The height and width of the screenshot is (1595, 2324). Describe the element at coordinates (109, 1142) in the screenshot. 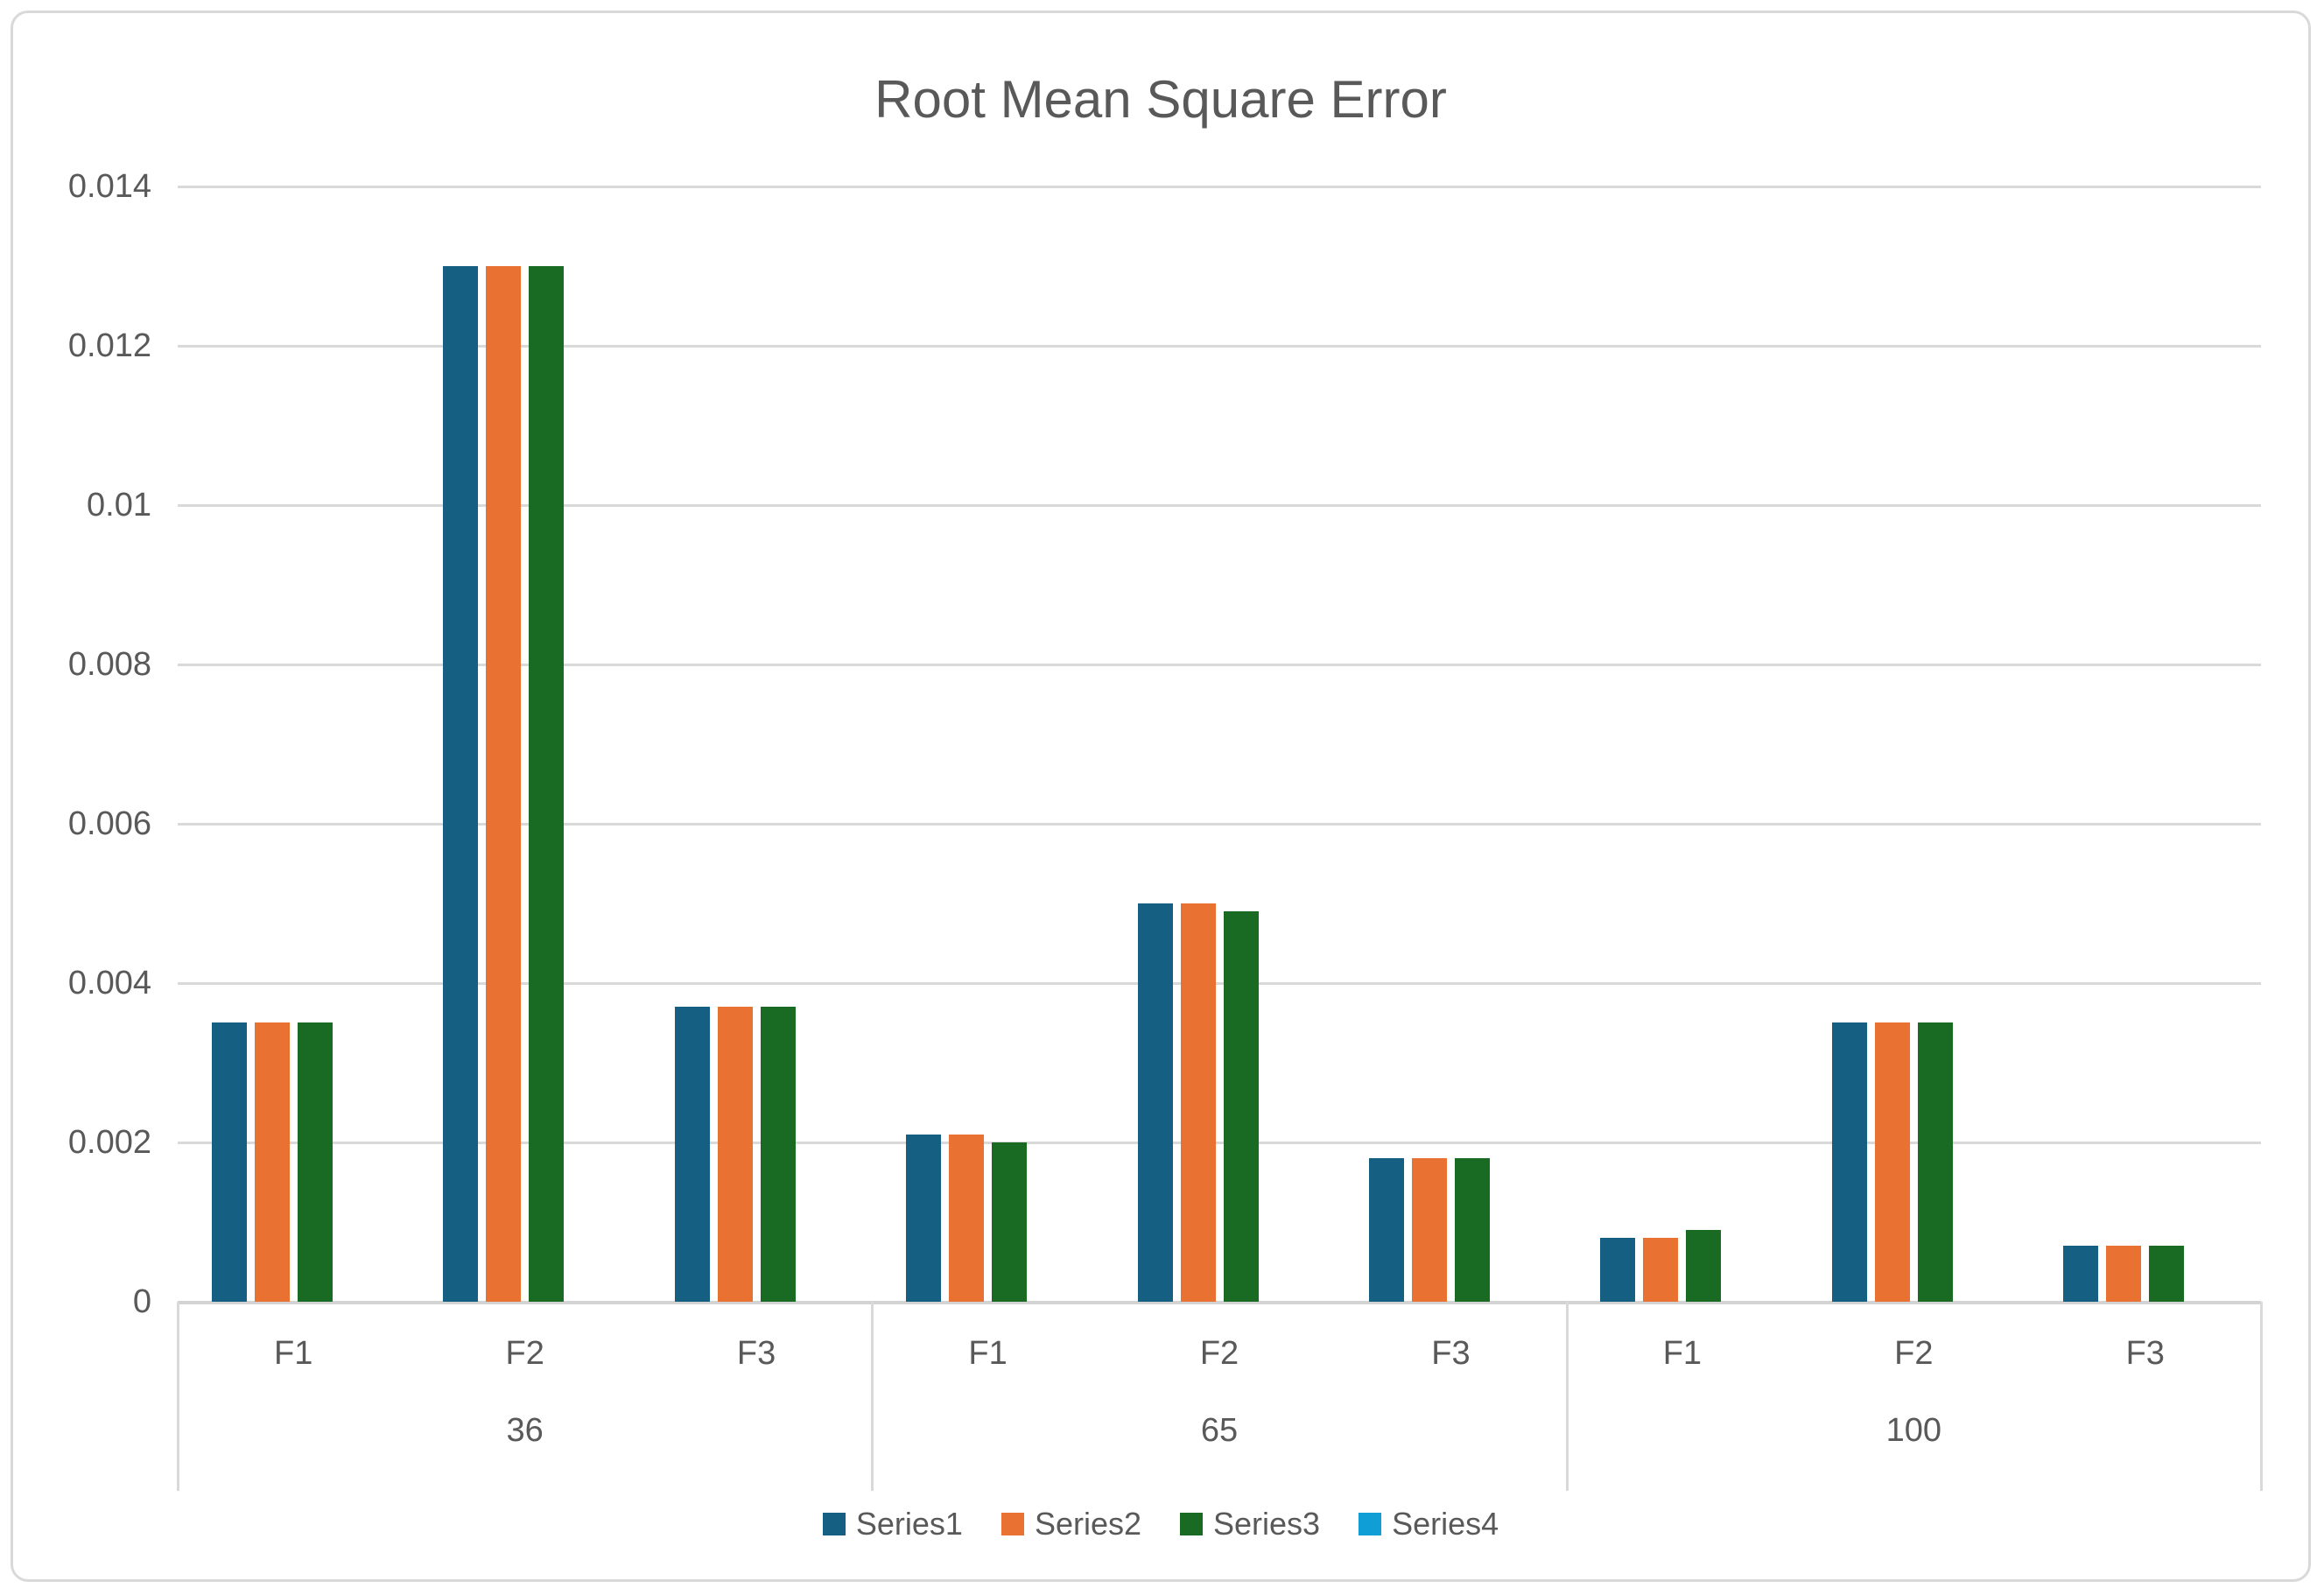

I see `y-axis-tick-label: 0.002` at that location.